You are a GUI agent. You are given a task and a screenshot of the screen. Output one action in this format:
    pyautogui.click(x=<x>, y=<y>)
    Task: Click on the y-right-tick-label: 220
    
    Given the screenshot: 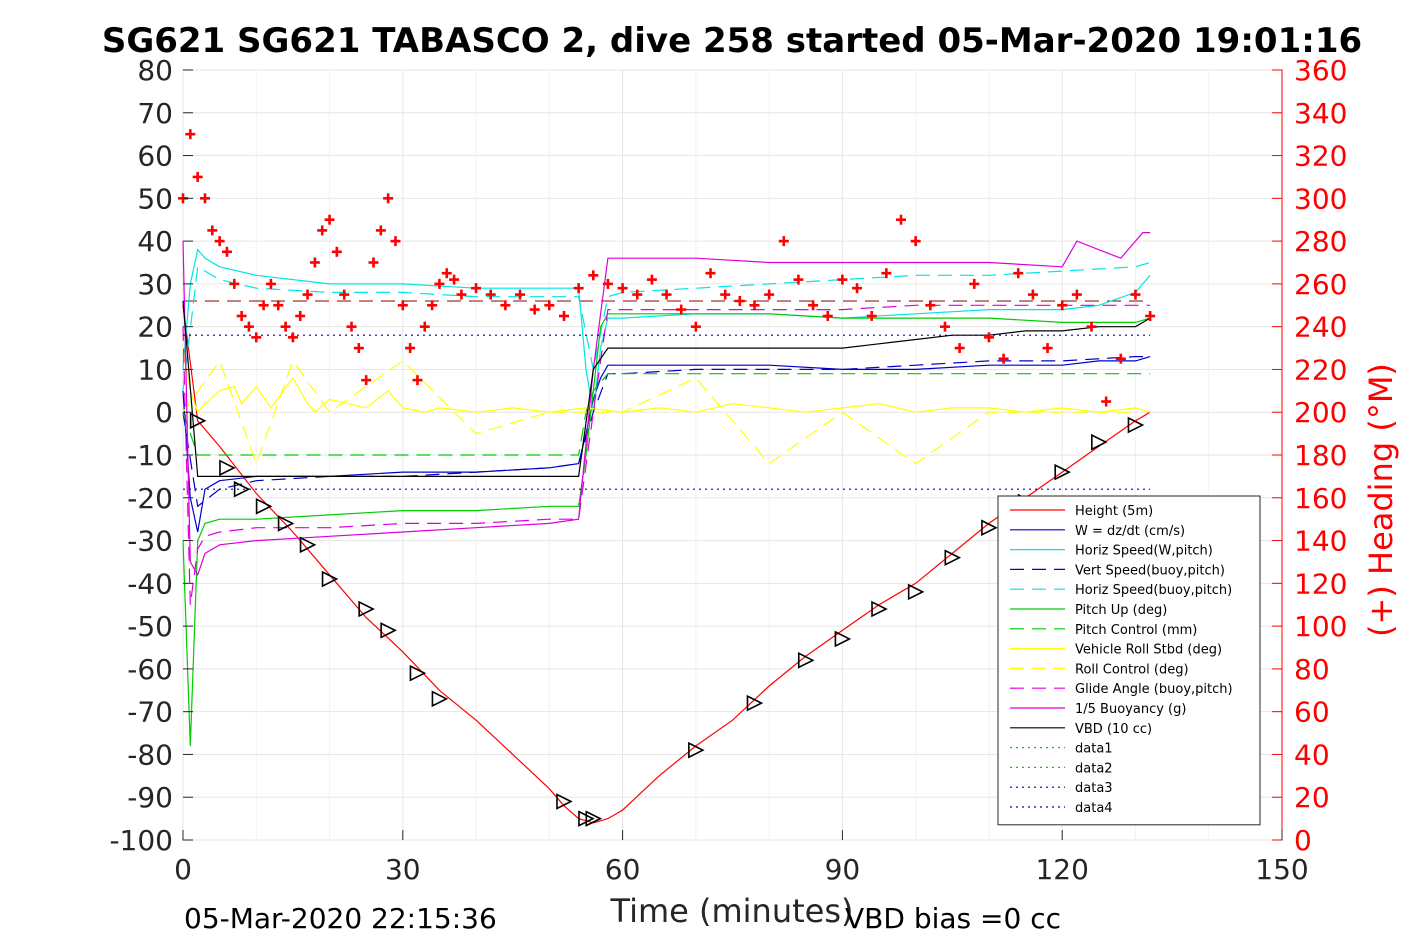 What is the action you would take?
    pyautogui.click(x=1320, y=369)
    